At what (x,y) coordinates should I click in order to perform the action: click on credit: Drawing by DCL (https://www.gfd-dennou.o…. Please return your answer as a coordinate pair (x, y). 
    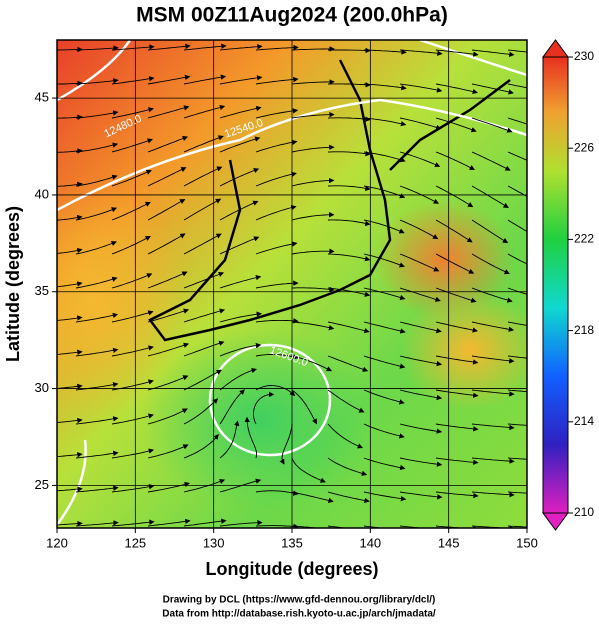
    Looking at the image, I should click on (299, 600).